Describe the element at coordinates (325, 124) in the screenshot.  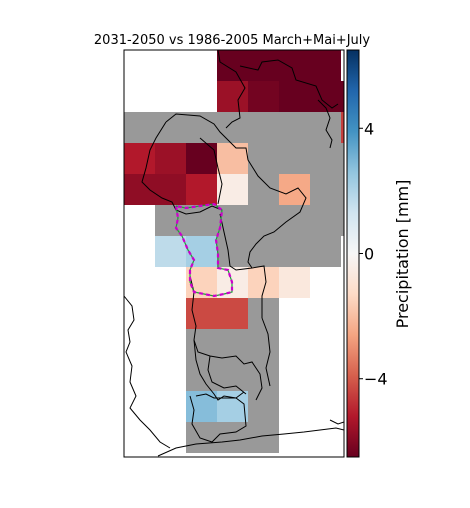
I see `border-line-lake` at that location.